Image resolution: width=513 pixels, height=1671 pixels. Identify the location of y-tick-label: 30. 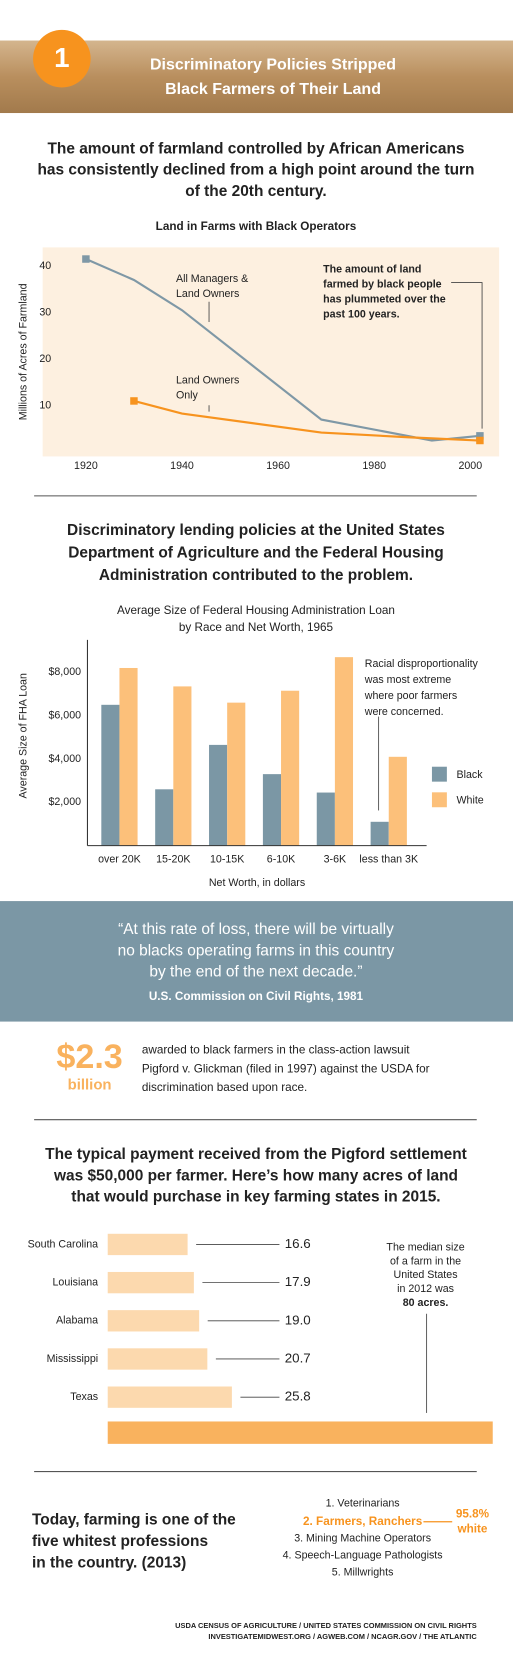
(45, 312).